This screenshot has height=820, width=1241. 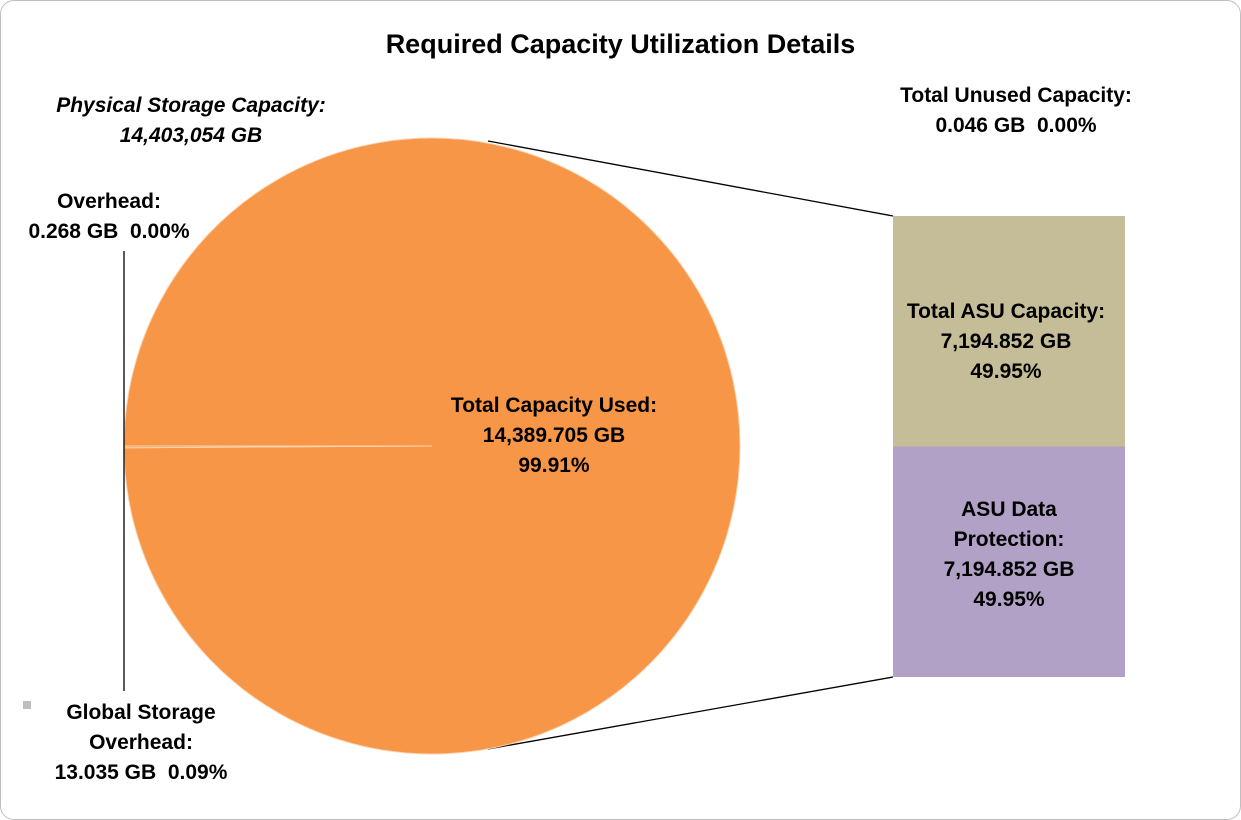 What do you see at coordinates (105, 772) in the screenshot?
I see `label-capacity: 13.035 GB` at bounding box center [105, 772].